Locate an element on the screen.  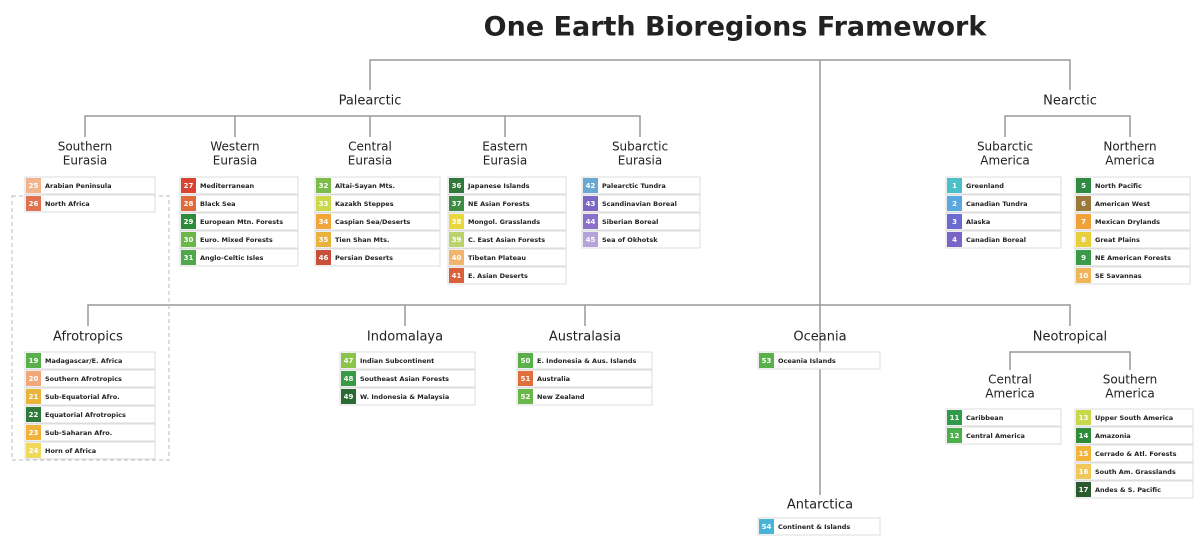
subrealm-label: Eurasia is located at coordinates (85, 161).